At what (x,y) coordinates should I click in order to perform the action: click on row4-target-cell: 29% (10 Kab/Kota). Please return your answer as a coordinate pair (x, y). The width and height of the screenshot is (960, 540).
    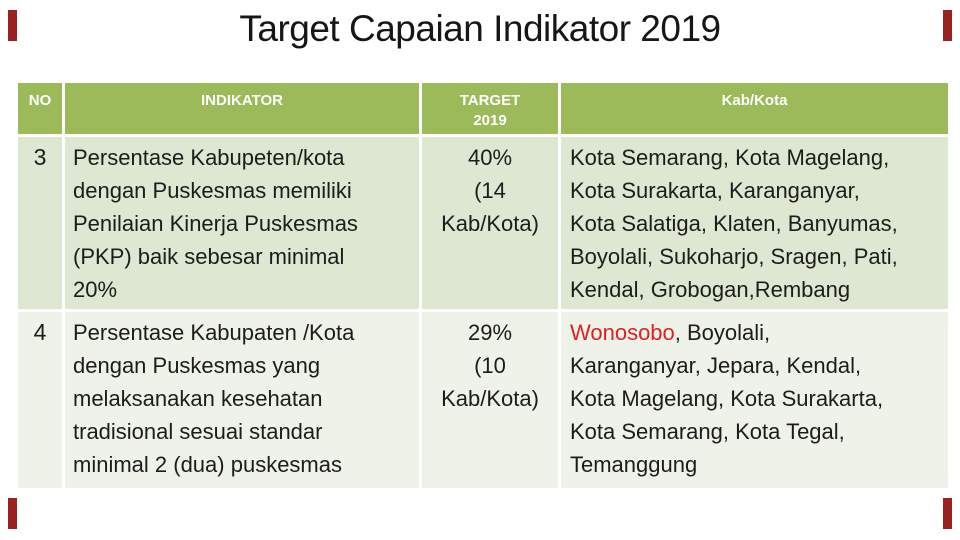
    Looking at the image, I should click on (490, 400).